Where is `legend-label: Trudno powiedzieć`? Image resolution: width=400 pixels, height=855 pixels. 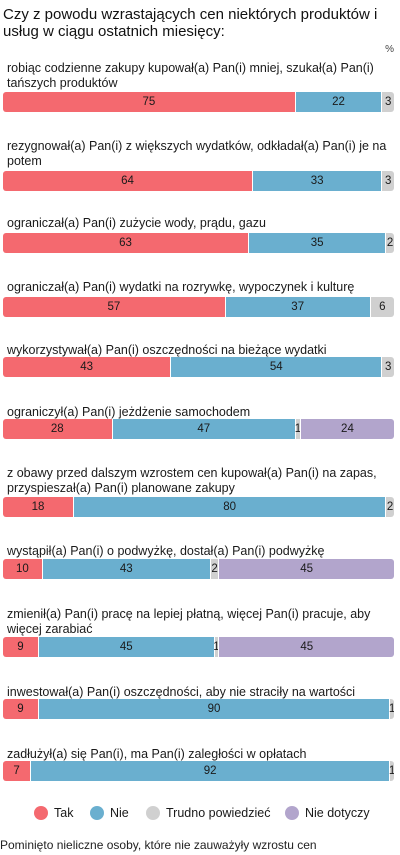
legend-label: Trudno powiedzieć is located at coordinates (218, 813).